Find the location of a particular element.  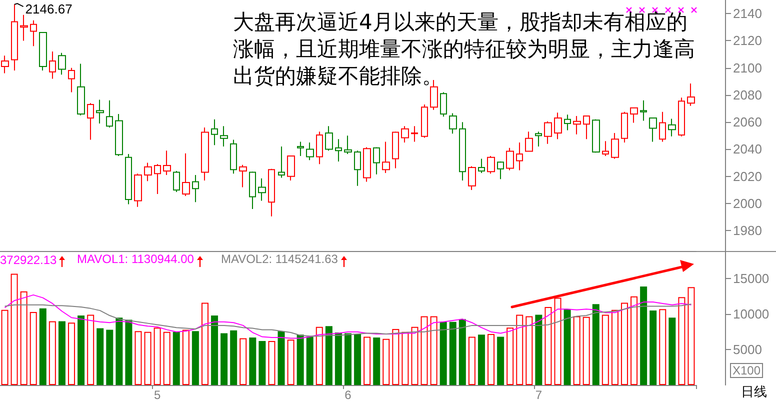

y-tick-label: 10000 is located at coordinates (751, 314).